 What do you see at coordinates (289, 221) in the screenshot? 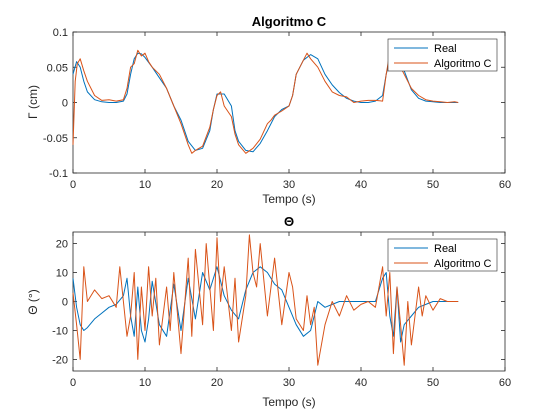
I see `chart-title: Θ` at bounding box center [289, 221].